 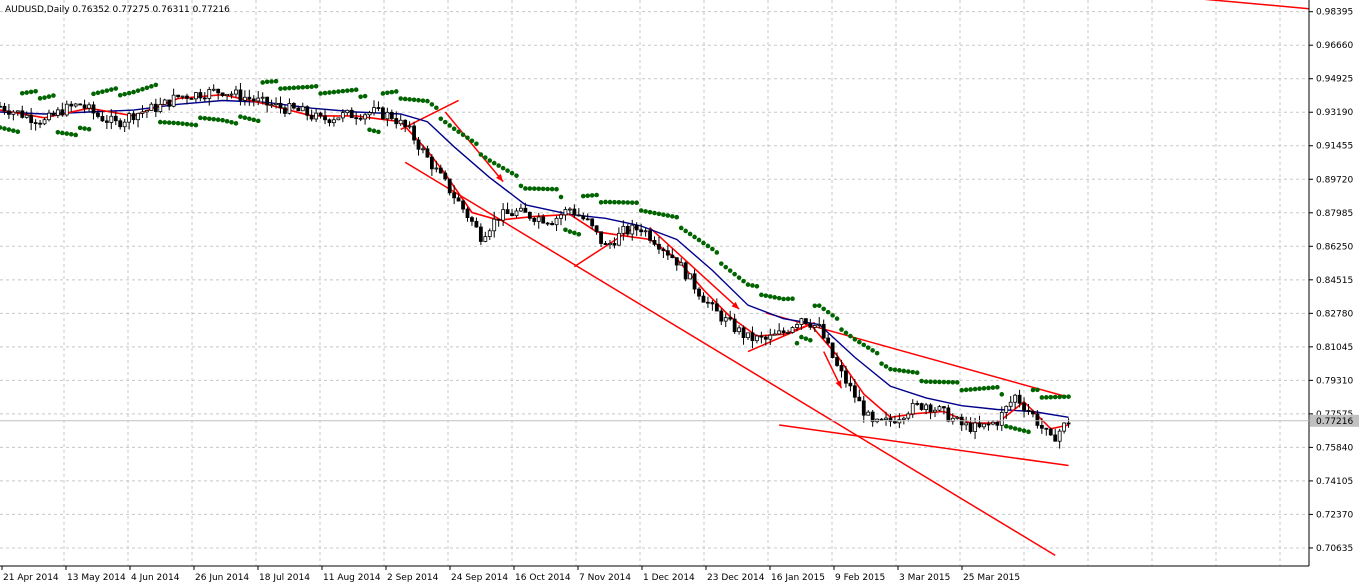 What do you see at coordinates (1334, 214) in the screenshot?
I see `y-tick-label: 0.87985` at bounding box center [1334, 214].